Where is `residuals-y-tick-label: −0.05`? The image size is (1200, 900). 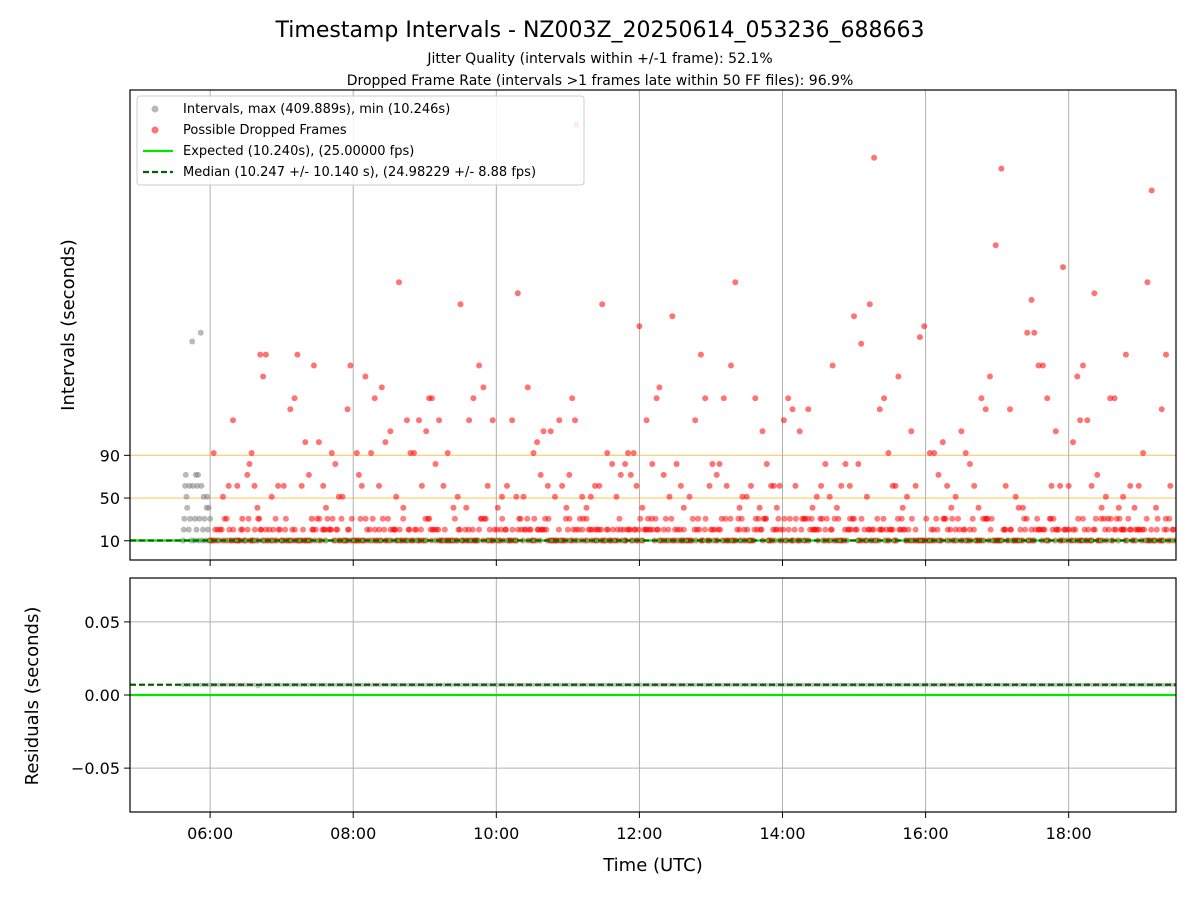
residuals-y-tick-label: −0.05 is located at coordinates (95, 768).